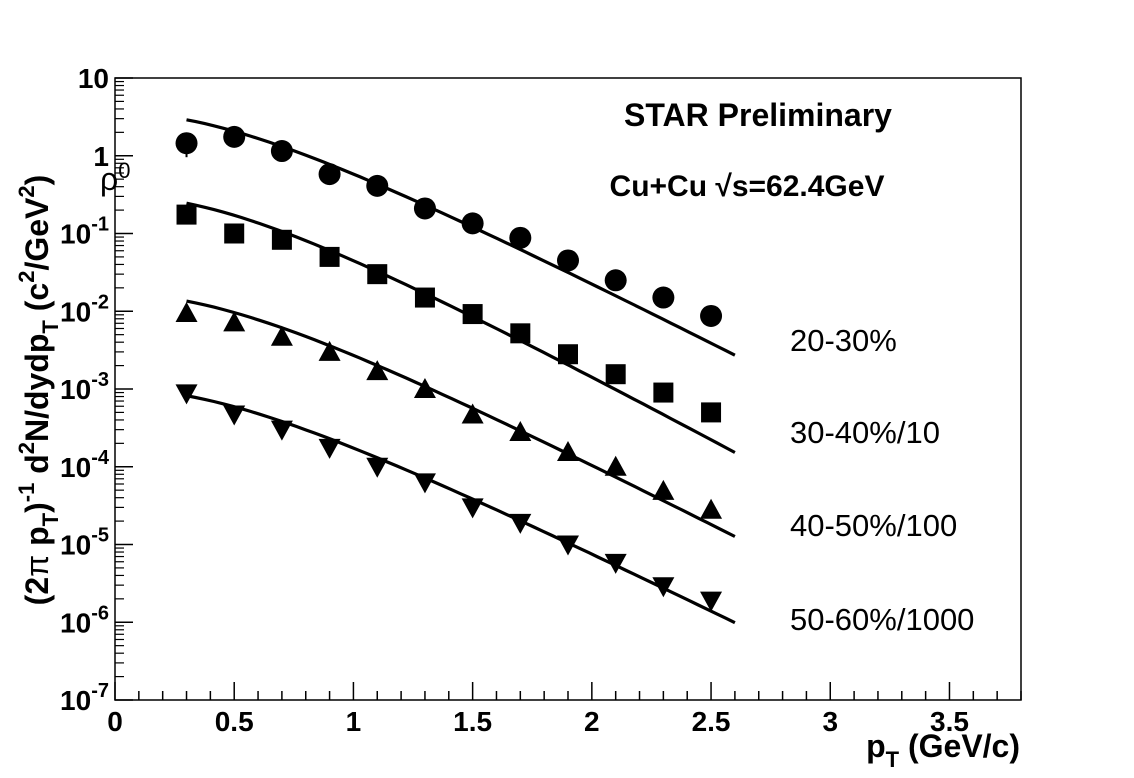 The width and height of the screenshot is (1134, 778). What do you see at coordinates (124, 170) in the screenshot?
I see `particle-superscript: 0` at bounding box center [124, 170].